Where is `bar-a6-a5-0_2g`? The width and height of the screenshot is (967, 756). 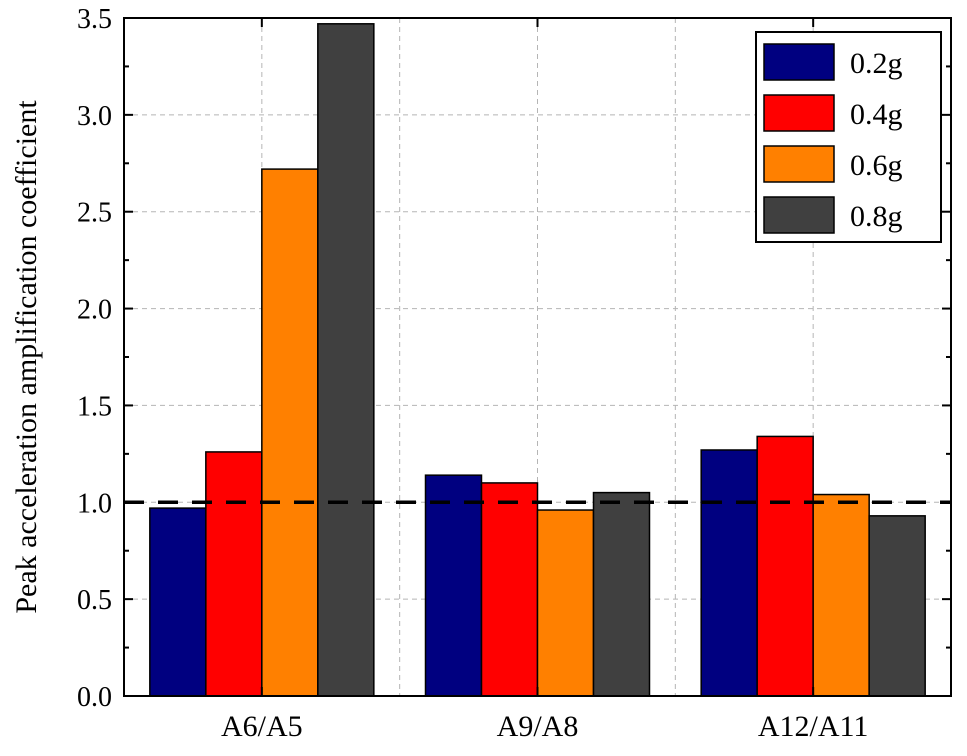 bar-a6-a5-0_2g is located at coordinates (178, 602).